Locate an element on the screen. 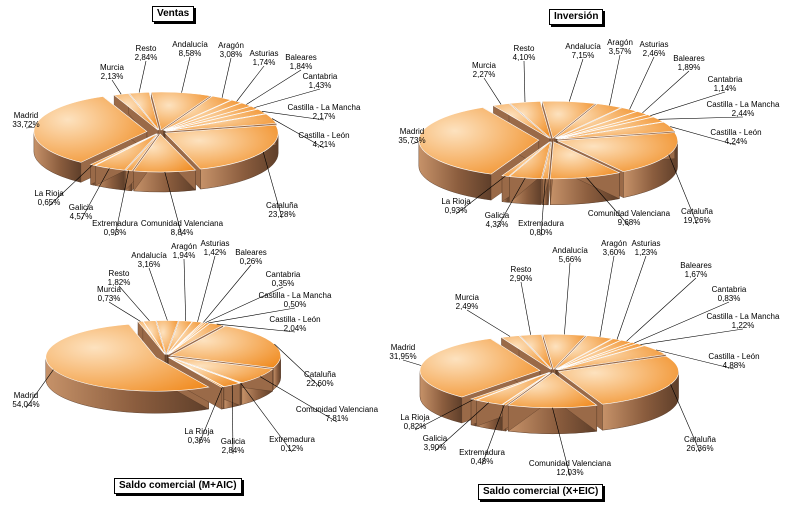 This screenshot has width=786, height=505. slice-value-madrid: 54,04% is located at coordinates (25, 404).